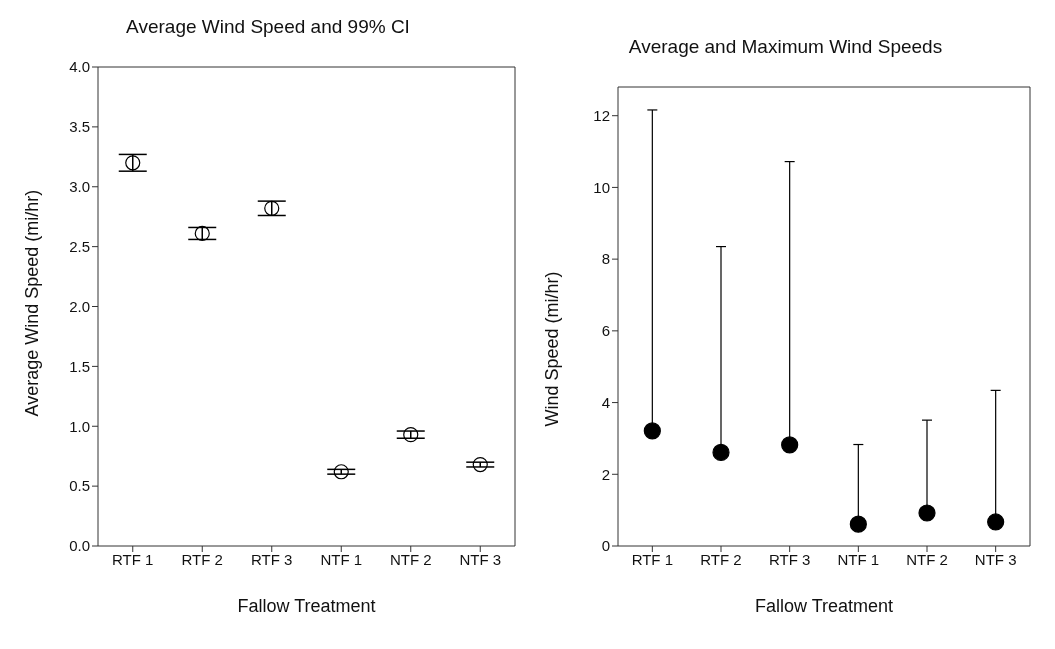 Image resolution: width=1055 pixels, height=649 pixels. What do you see at coordinates (605, 546) in the screenshot?
I see `y-tick-label: 0` at bounding box center [605, 546].